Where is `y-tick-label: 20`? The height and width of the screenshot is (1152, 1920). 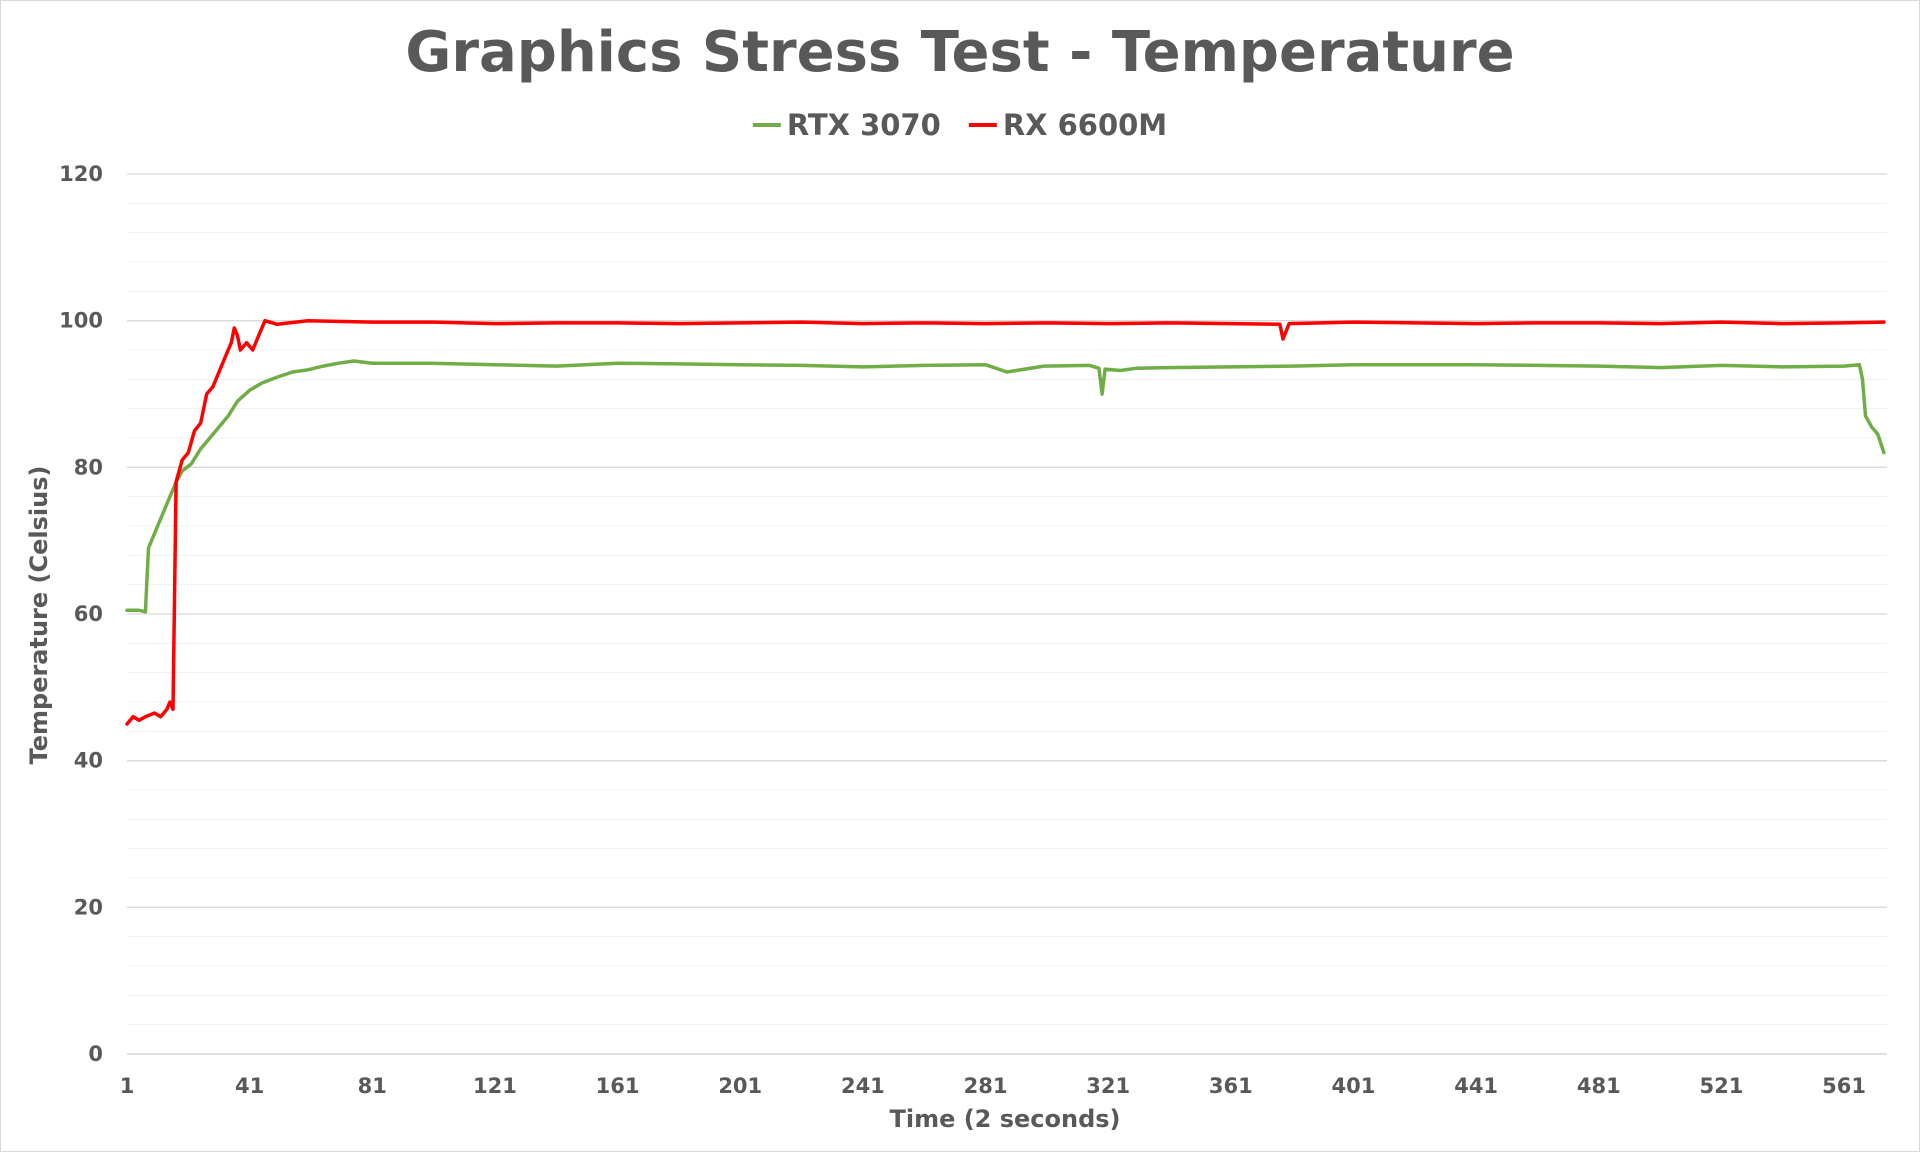
y-tick-label: 20 is located at coordinates (88, 907).